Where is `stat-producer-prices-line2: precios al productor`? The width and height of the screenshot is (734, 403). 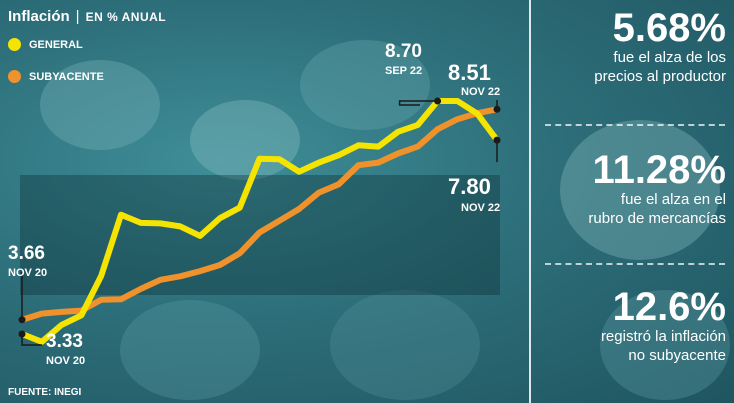
stat-producer-prices-line2: precios al productor is located at coordinates (660, 76).